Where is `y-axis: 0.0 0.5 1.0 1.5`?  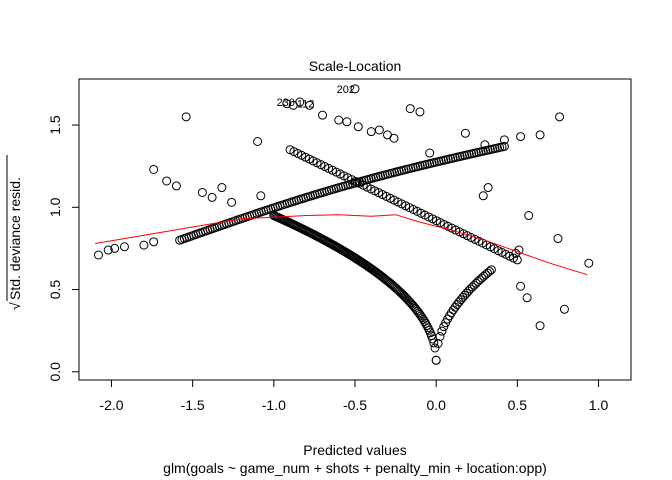 y-axis: 0.0 0.5 1.0 1.5 is located at coordinates (63, 248).